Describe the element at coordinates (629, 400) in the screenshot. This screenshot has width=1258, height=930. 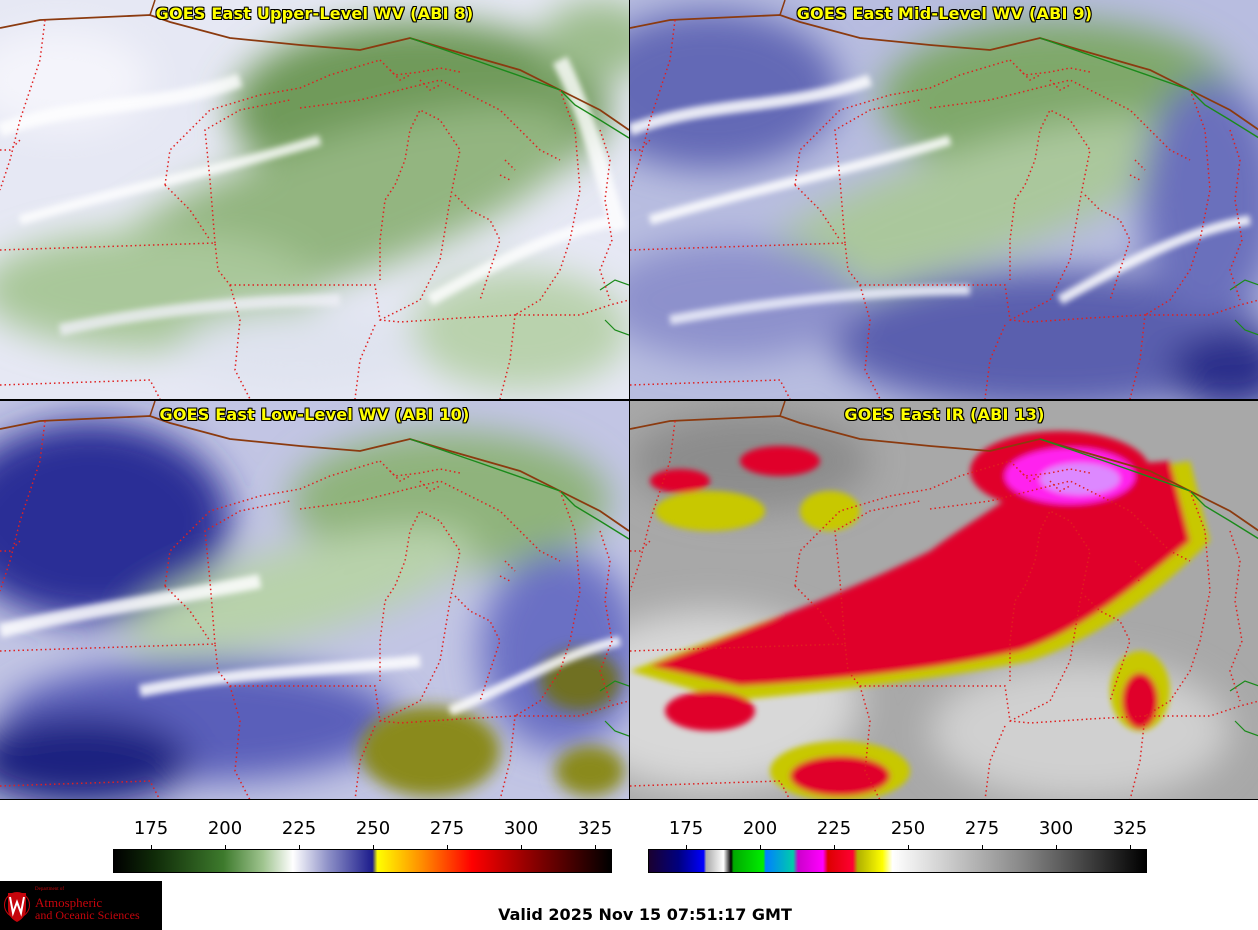
I see `panel-divider-horizontal` at that location.